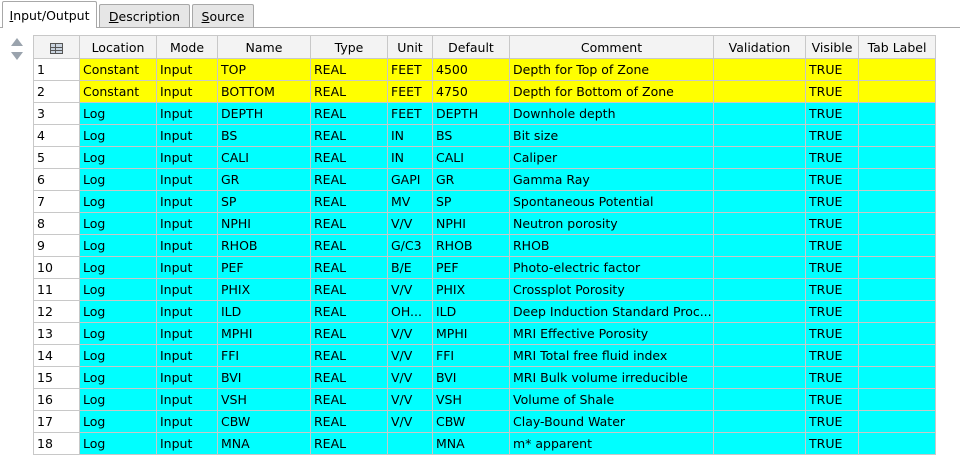 The width and height of the screenshot is (960, 476). Describe the element at coordinates (264, 399) in the screenshot. I see `cell-name: VSH` at that location.